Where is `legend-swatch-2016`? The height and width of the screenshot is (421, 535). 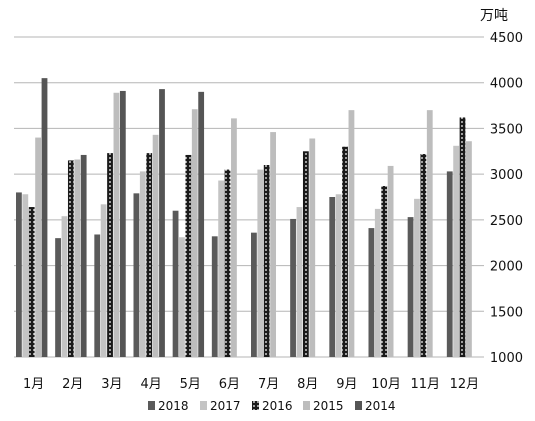
legend-swatch-2016 is located at coordinates (255, 405).